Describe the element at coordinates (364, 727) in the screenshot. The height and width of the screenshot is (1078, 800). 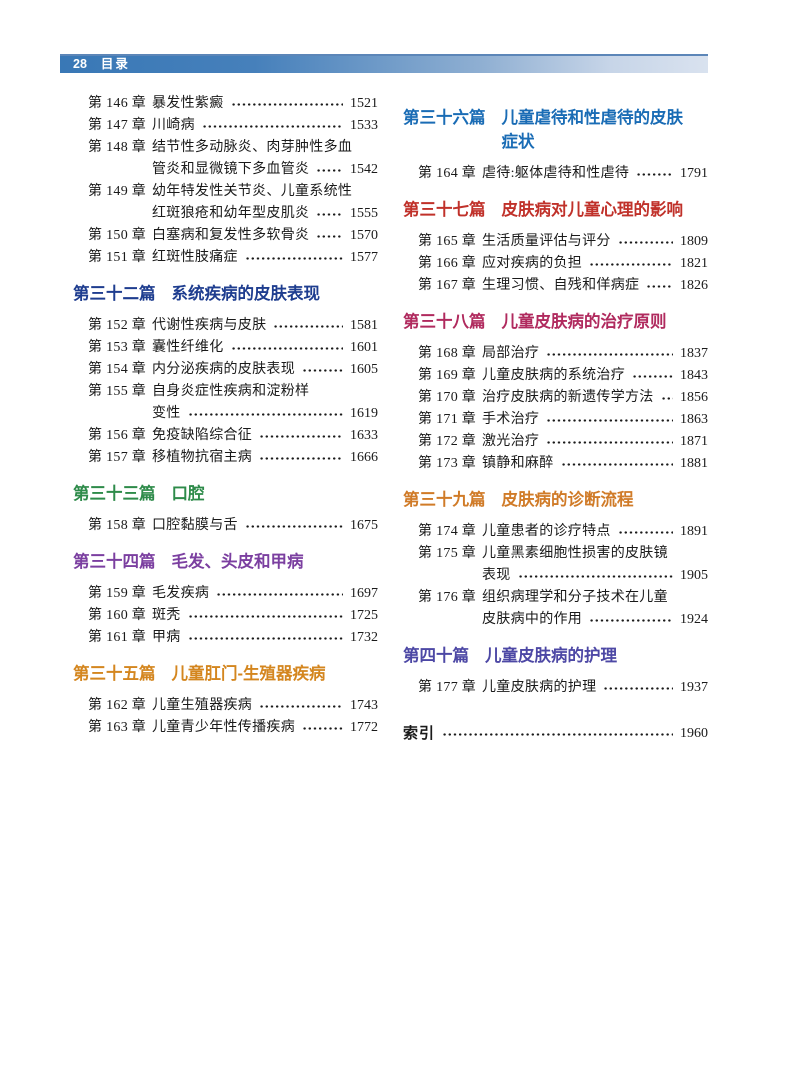
I see `page-number: 1772` at that location.